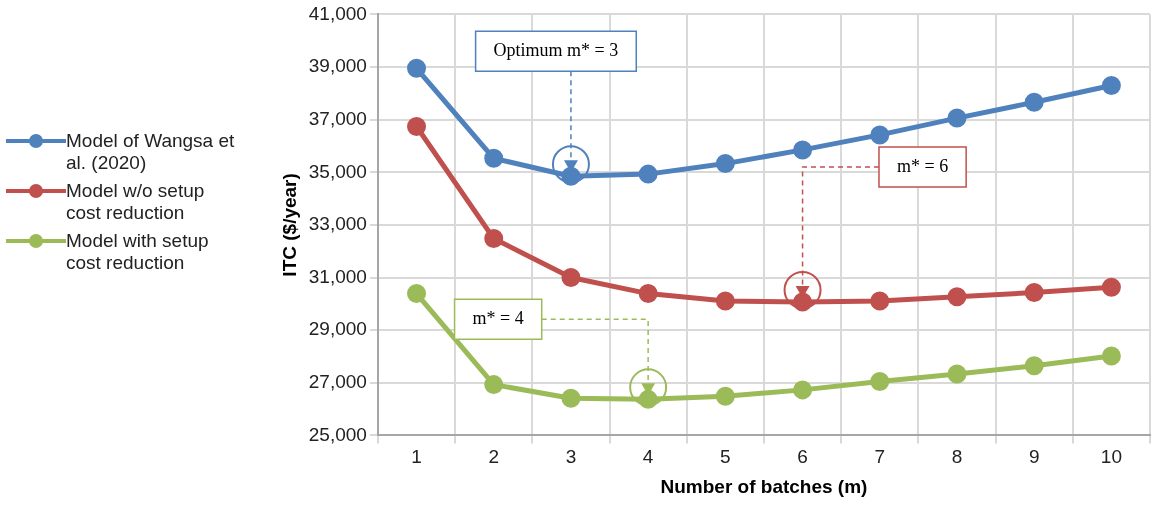 This screenshot has width=1175, height=508. What do you see at coordinates (289, 225) in the screenshot?
I see `y-axis-title: ITC ($/year)` at bounding box center [289, 225].